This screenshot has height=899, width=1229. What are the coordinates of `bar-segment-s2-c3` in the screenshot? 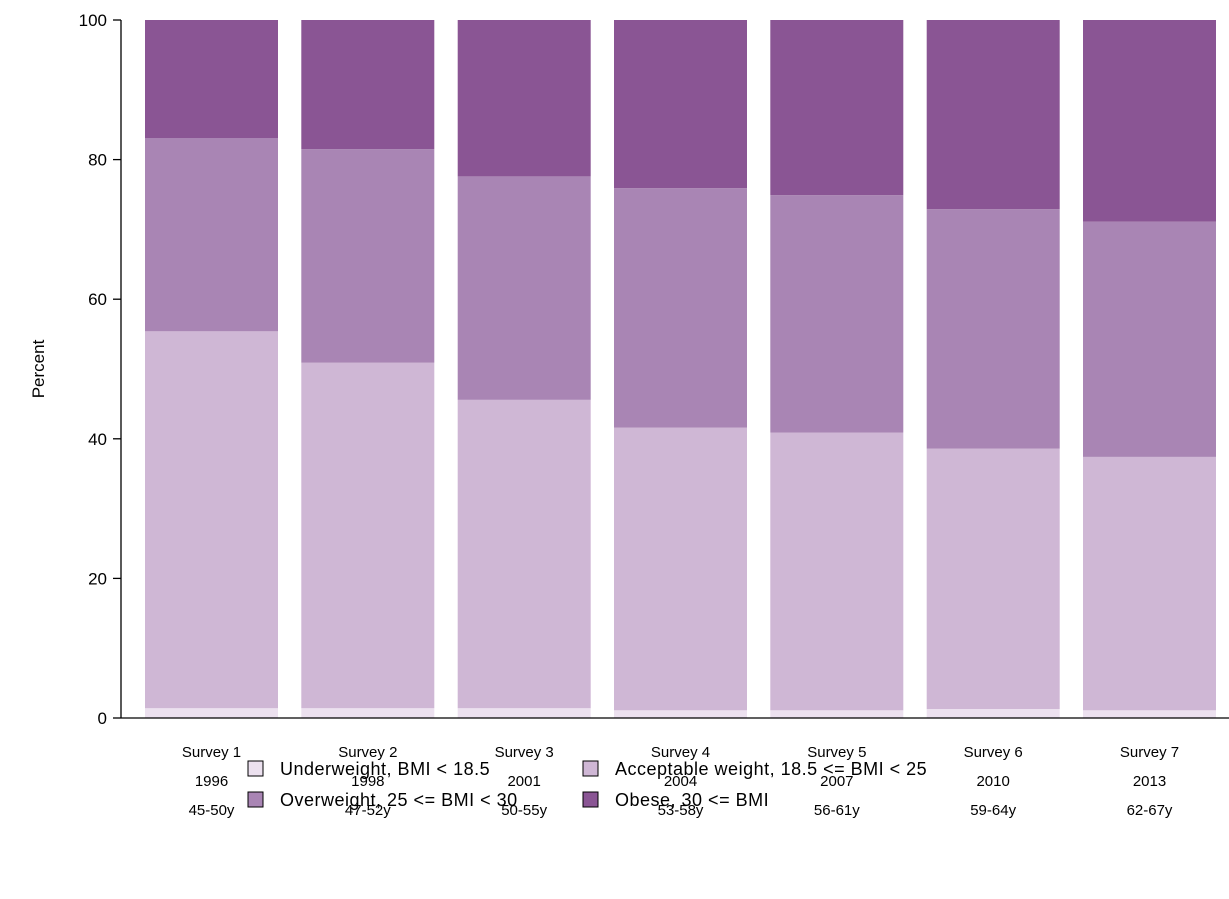 It's located at (524, 554).